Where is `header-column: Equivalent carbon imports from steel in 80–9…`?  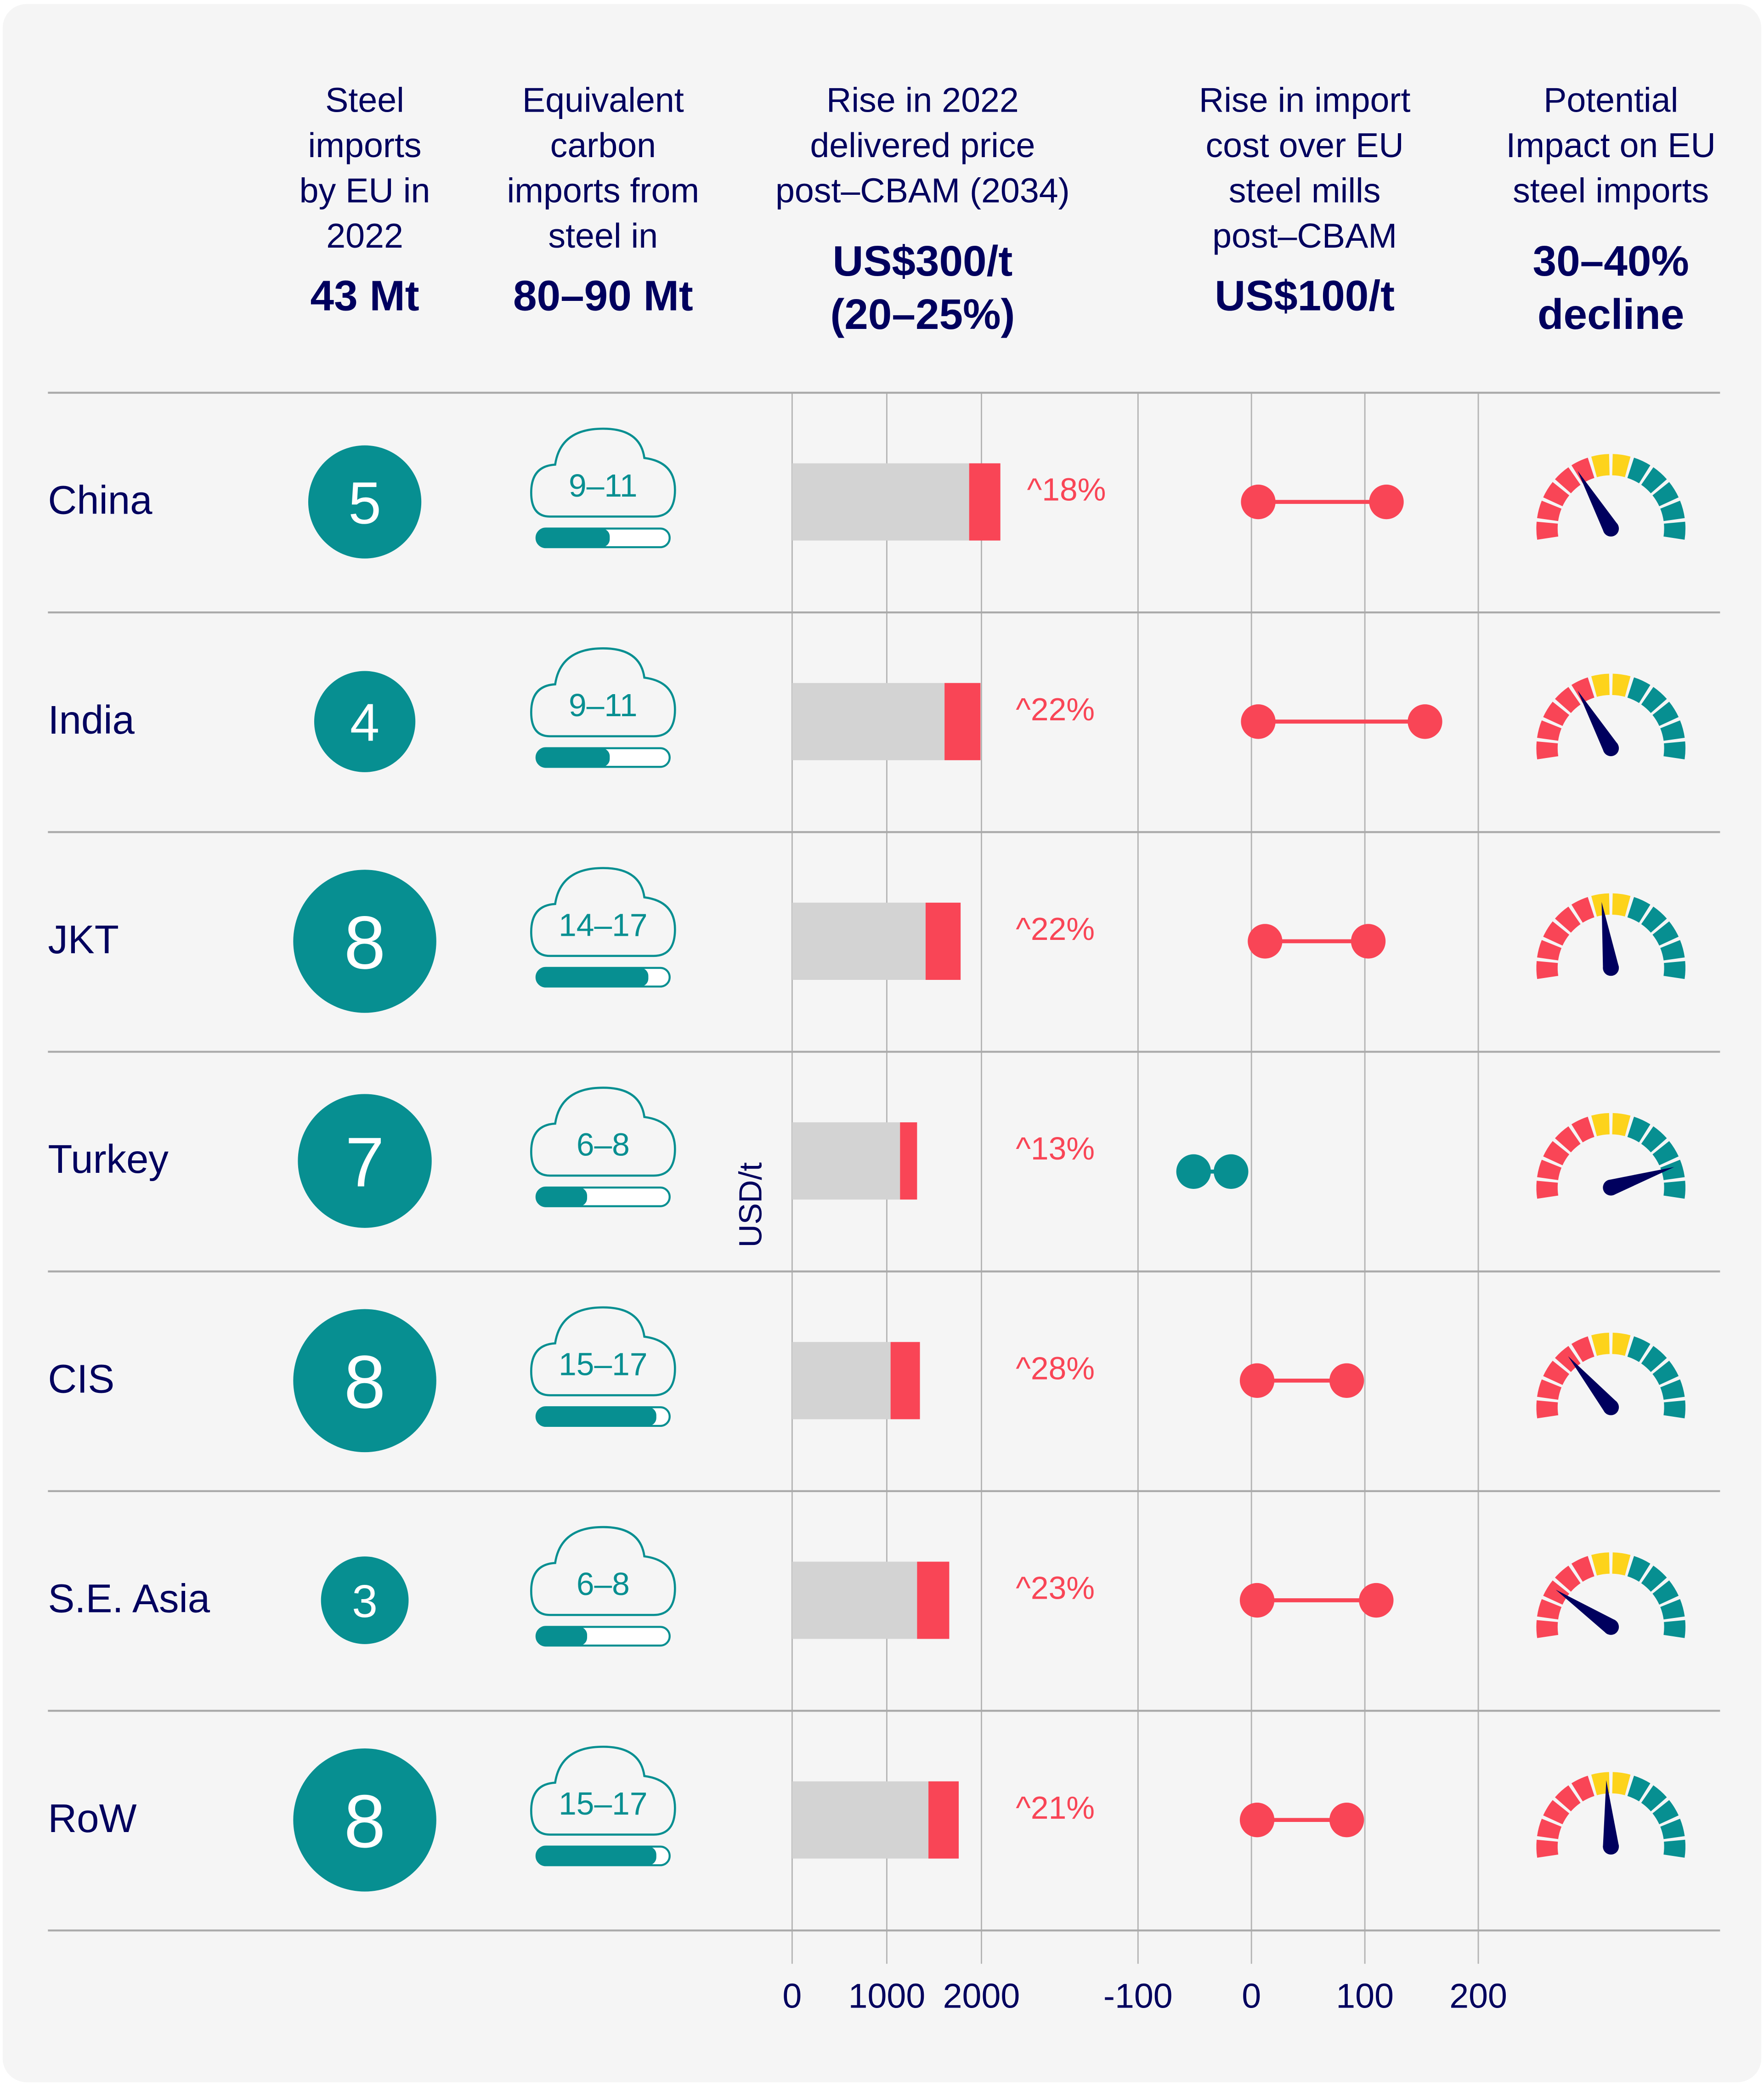
header-column: Equivalent carbon imports from steel in 80–9… is located at coordinates (603, 199).